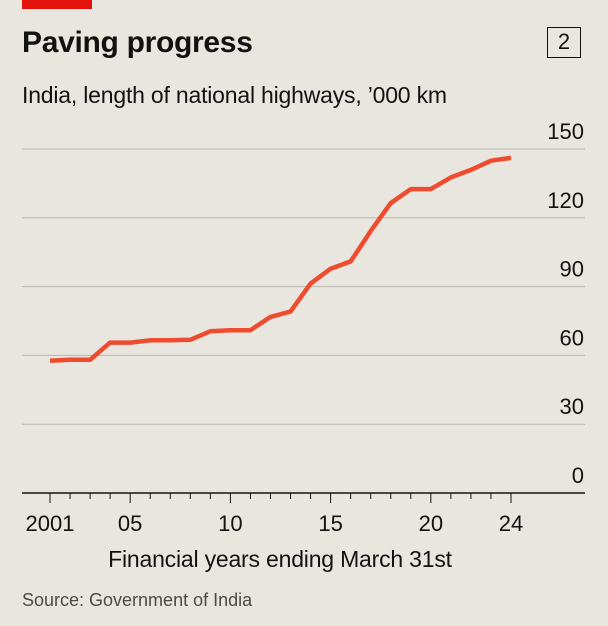  I want to click on y-tick-label: 150, so click(565, 131).